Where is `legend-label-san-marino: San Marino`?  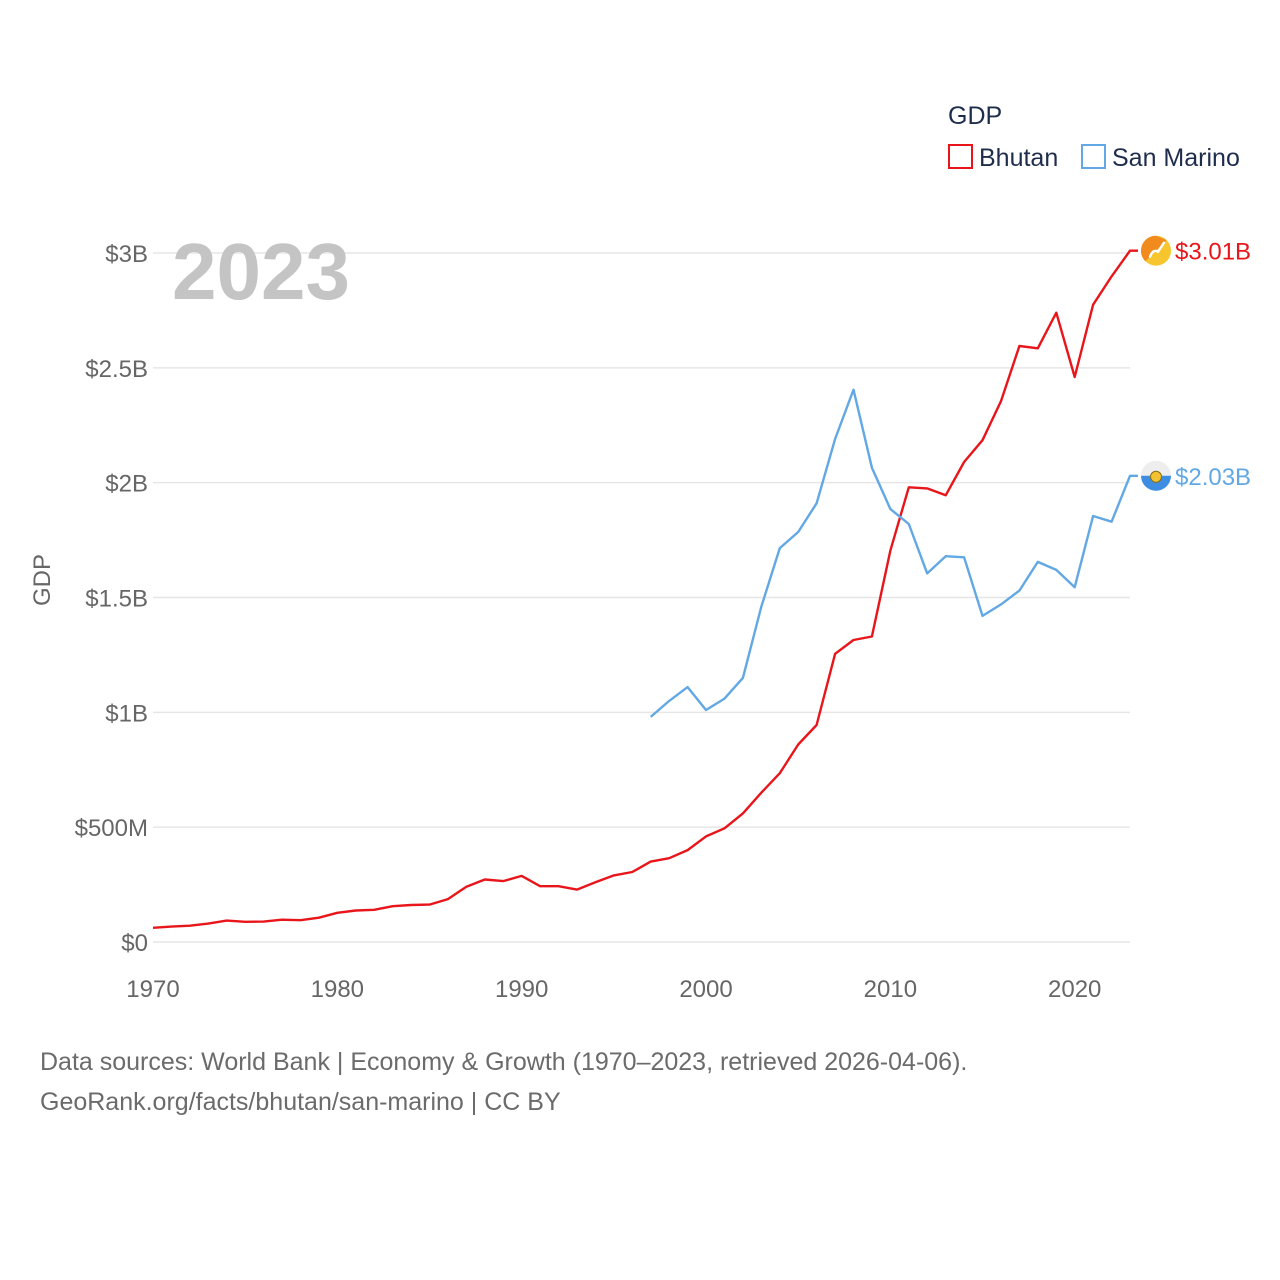
legend-label-san-marino: San Marino is located at coordinates (1176, 158).